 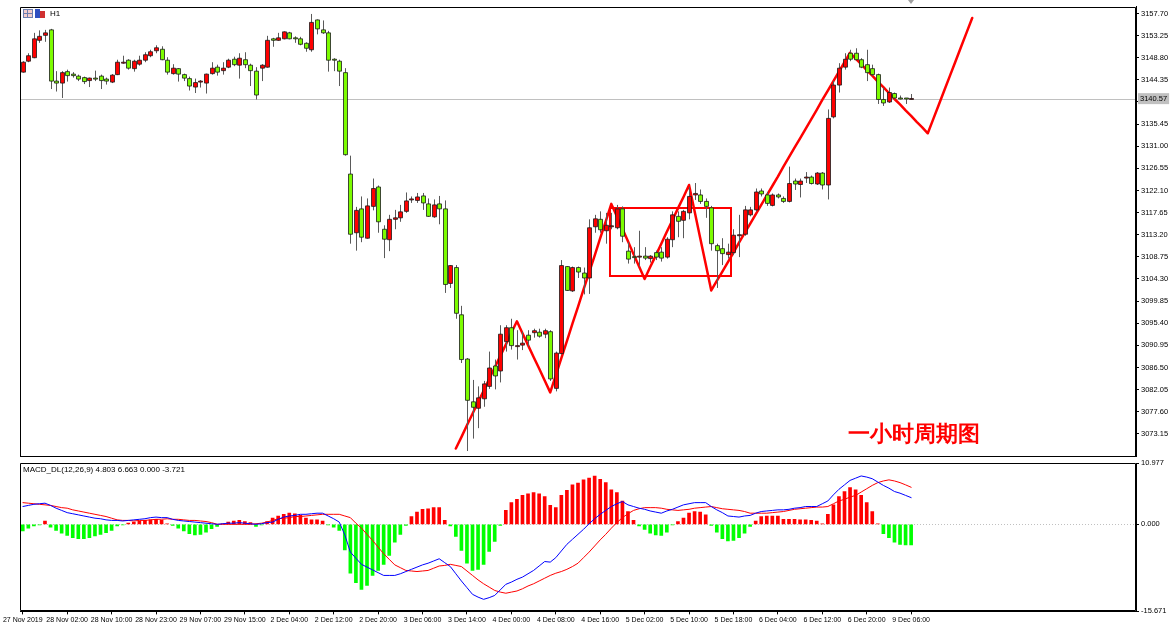 What do you see at coordinates (914, 433) in the screenshot?
I see `annotation: 一小时周期图` at bounding box center [914, 433].